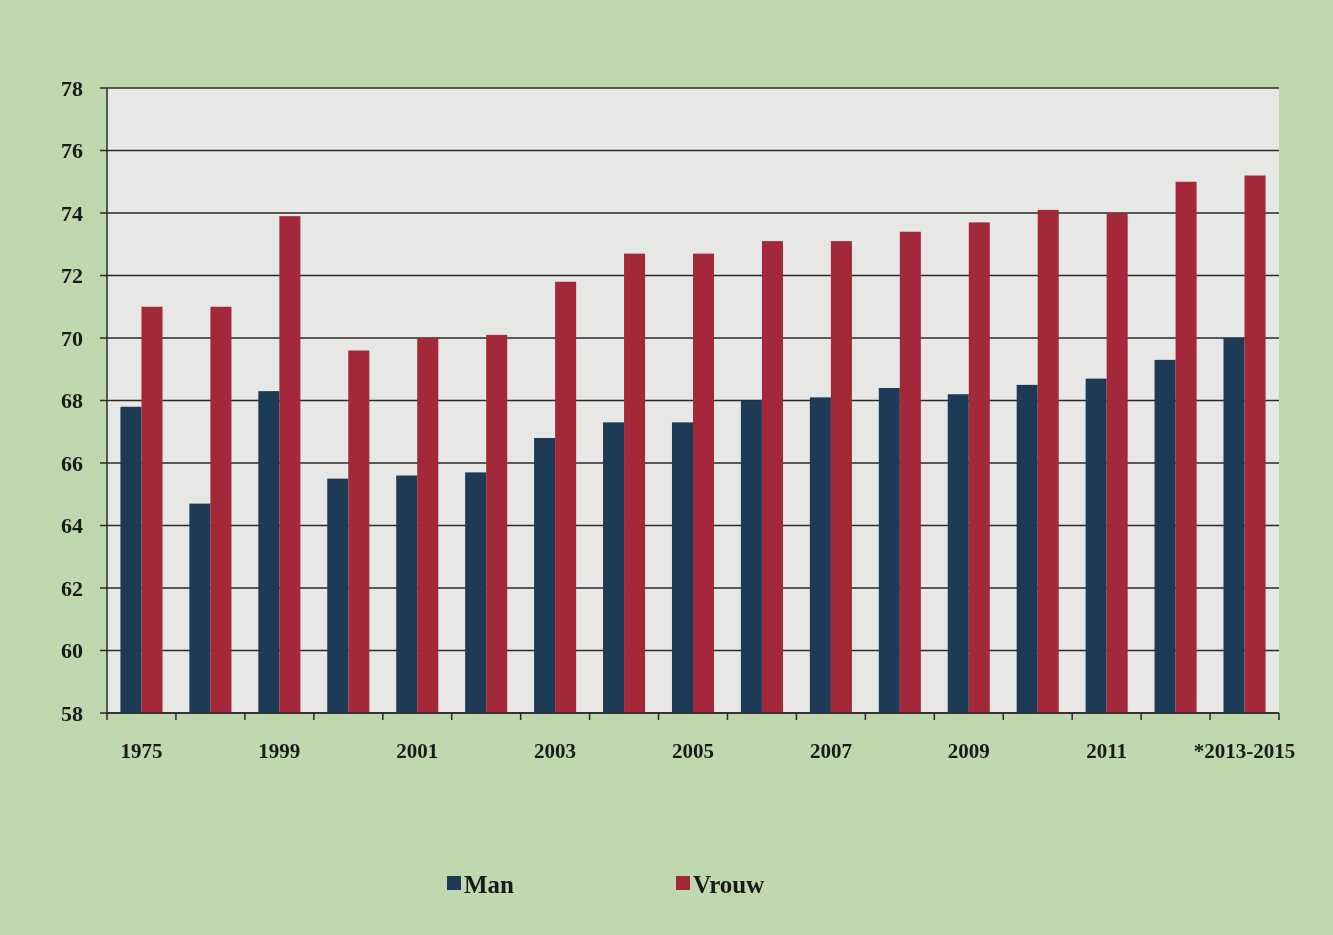 This screenshot has width=1333, height=935. I want to click on y-tick-label: 76, so click(72, 151).